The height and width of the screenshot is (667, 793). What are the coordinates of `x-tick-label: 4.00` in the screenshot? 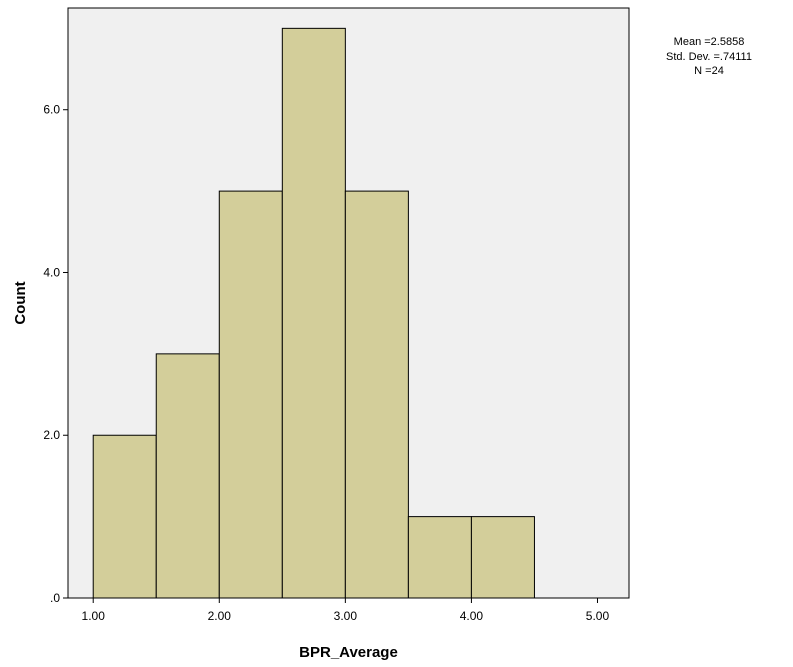 It's located at (472, 616).